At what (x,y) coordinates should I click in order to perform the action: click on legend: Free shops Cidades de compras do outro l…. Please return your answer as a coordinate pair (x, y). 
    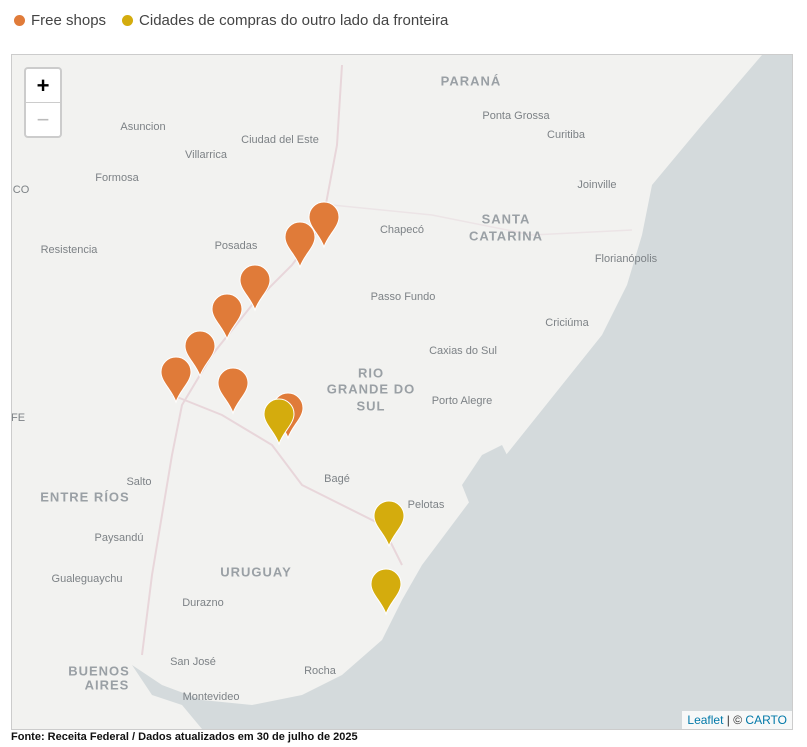
    Looking at the image, I should click on (231, 20).